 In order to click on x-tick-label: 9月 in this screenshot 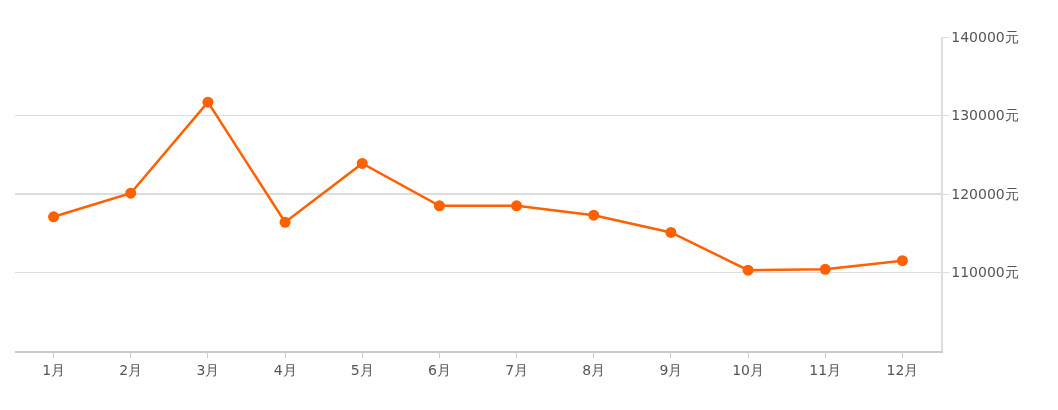, I will do `click(671, 369)`.